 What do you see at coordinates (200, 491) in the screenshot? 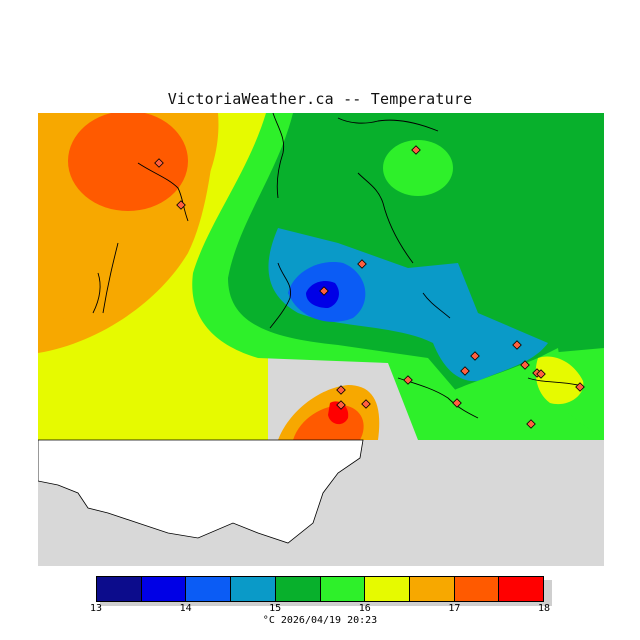
I see `land-south` at bounding box center [200, 491].